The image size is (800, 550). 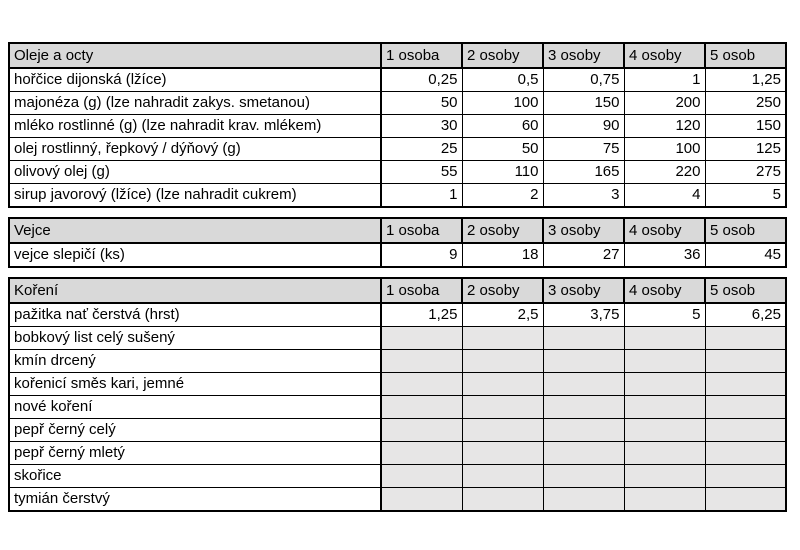 I want to click on value-cell: 250, so click(x=745, y=103).